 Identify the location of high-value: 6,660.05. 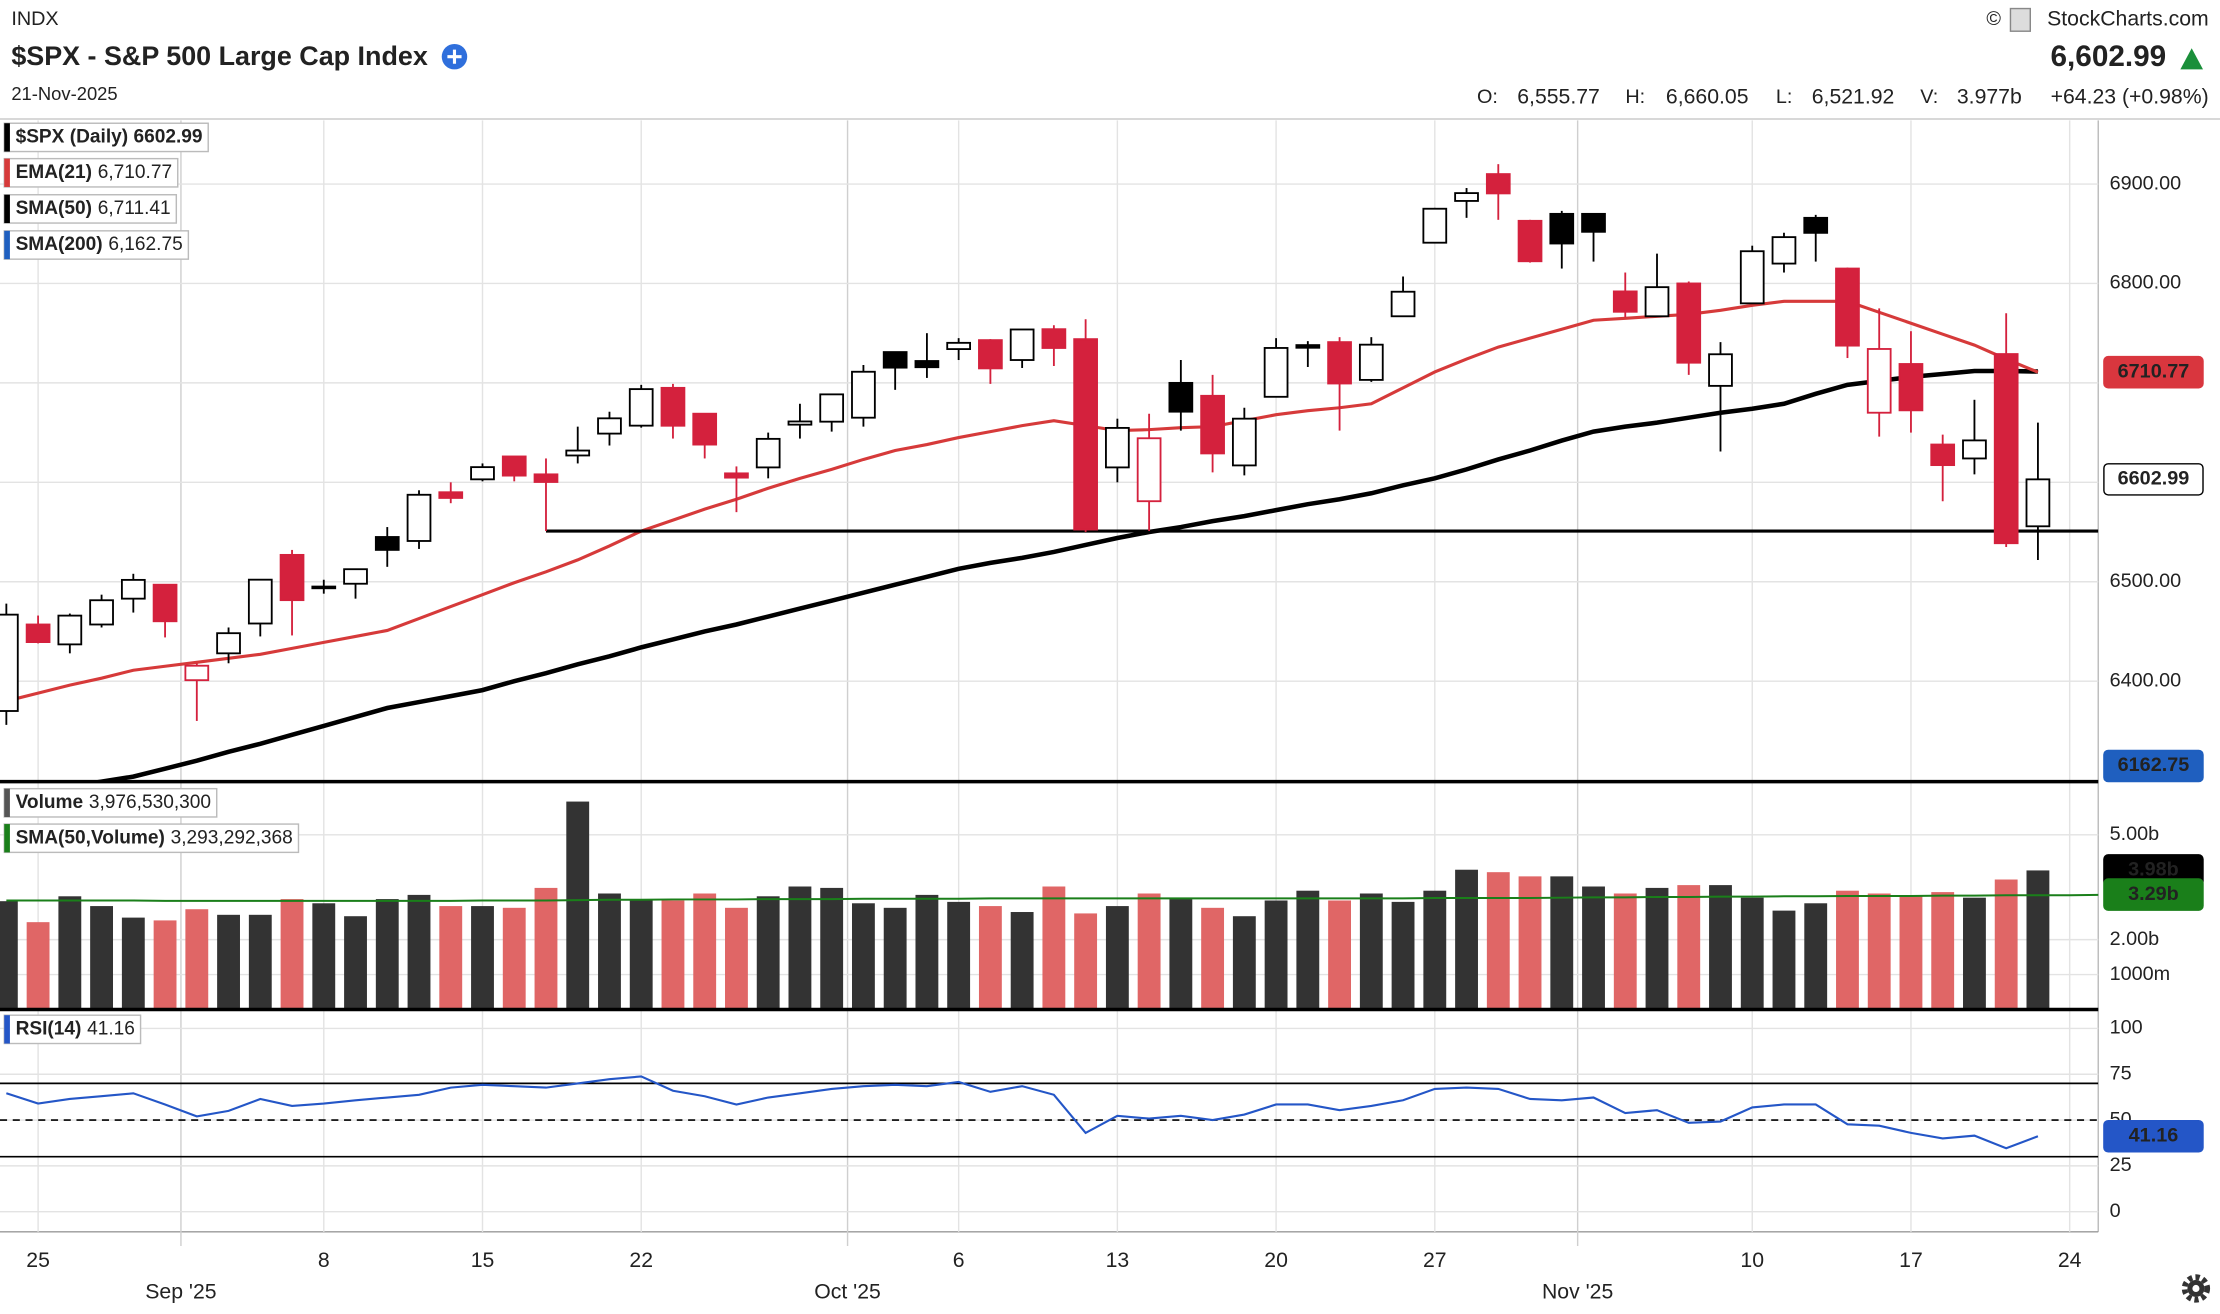
(1707, 96).